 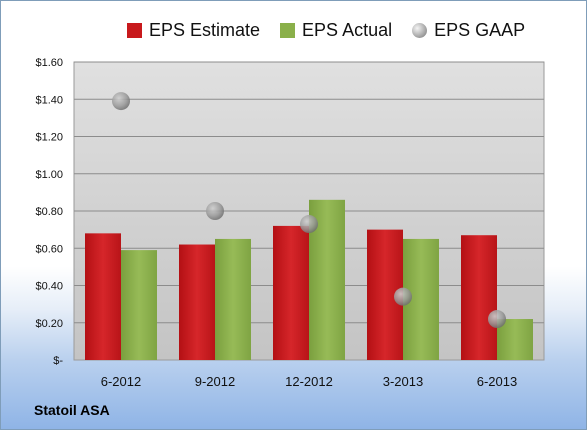 I want to click on x-tick-label: 3-2013, so click(x=403, y=381).